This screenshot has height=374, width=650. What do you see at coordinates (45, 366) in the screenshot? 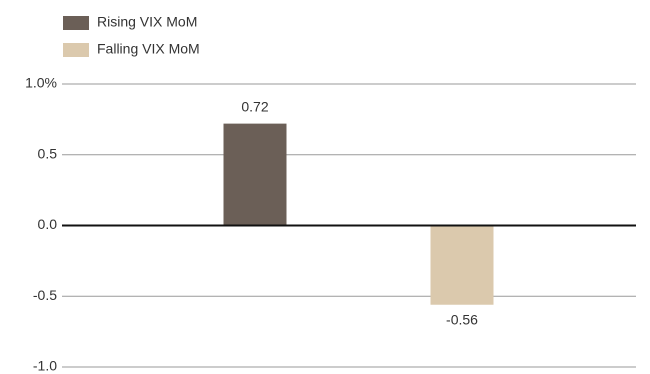
I see `y-tick-label: -1.0` at bounding box center [45, 366].